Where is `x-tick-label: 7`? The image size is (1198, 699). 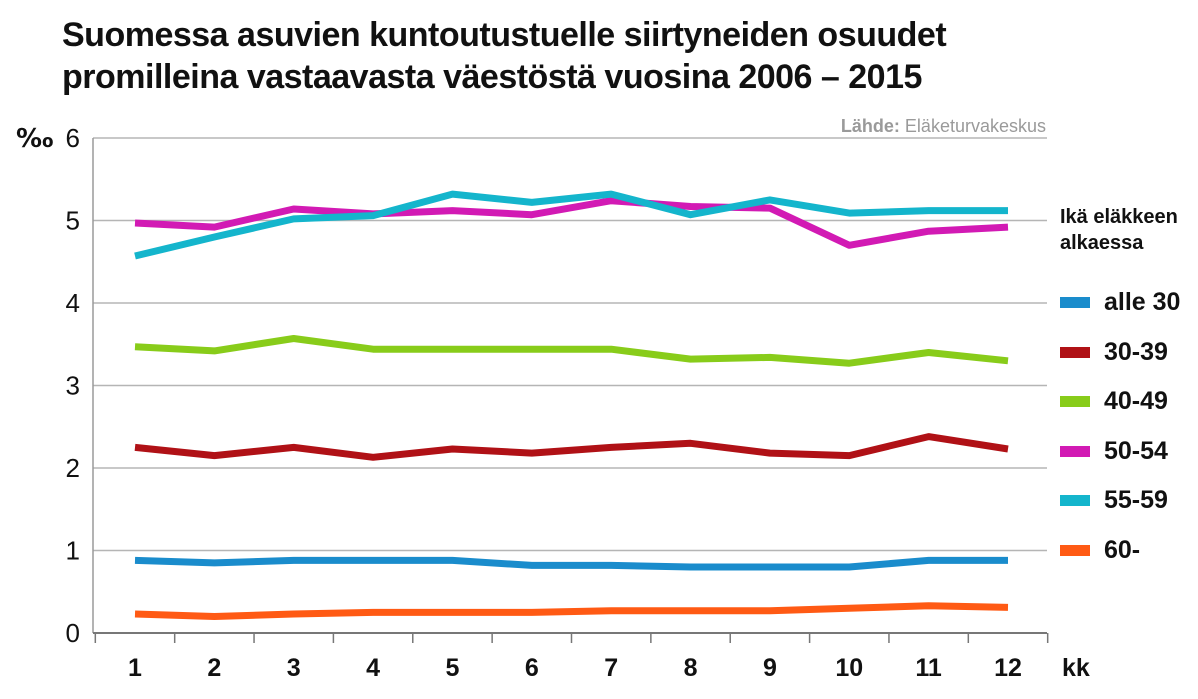 x-tick-label: 7 is located at coordinates (611, 668).